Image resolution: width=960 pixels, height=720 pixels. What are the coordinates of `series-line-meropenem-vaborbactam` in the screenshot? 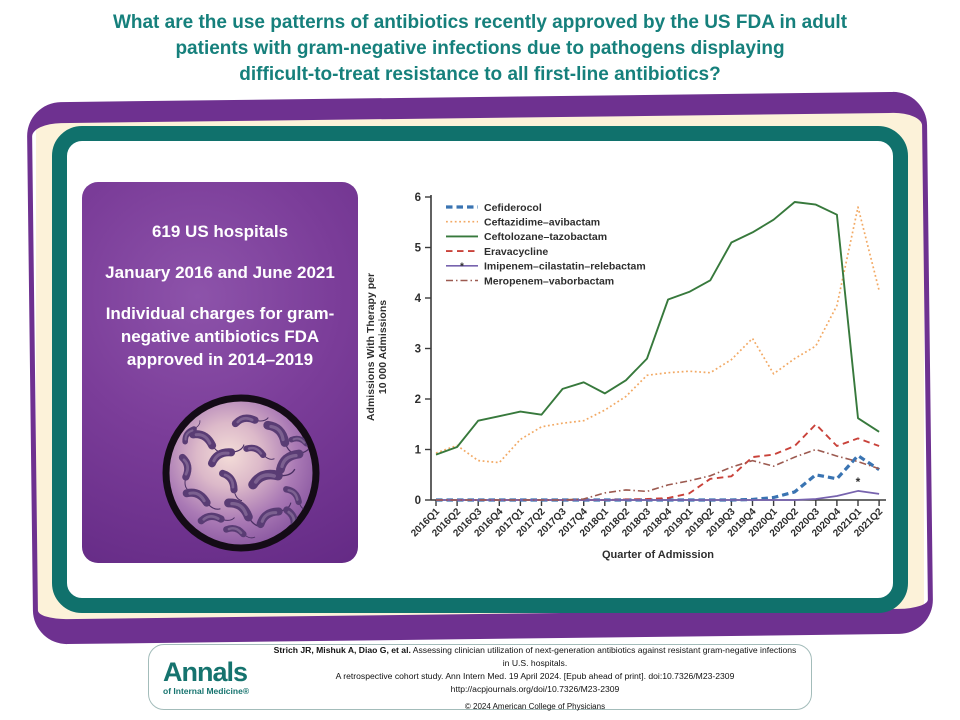 It's located at (658, 474).